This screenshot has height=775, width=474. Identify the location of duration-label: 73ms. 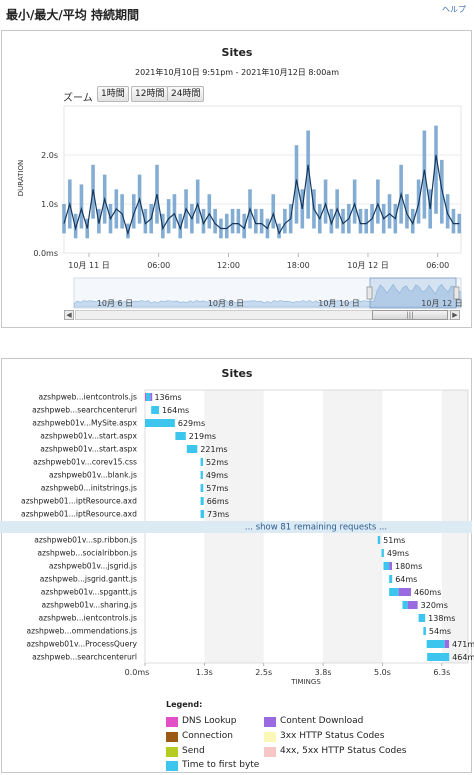
(218, 514).